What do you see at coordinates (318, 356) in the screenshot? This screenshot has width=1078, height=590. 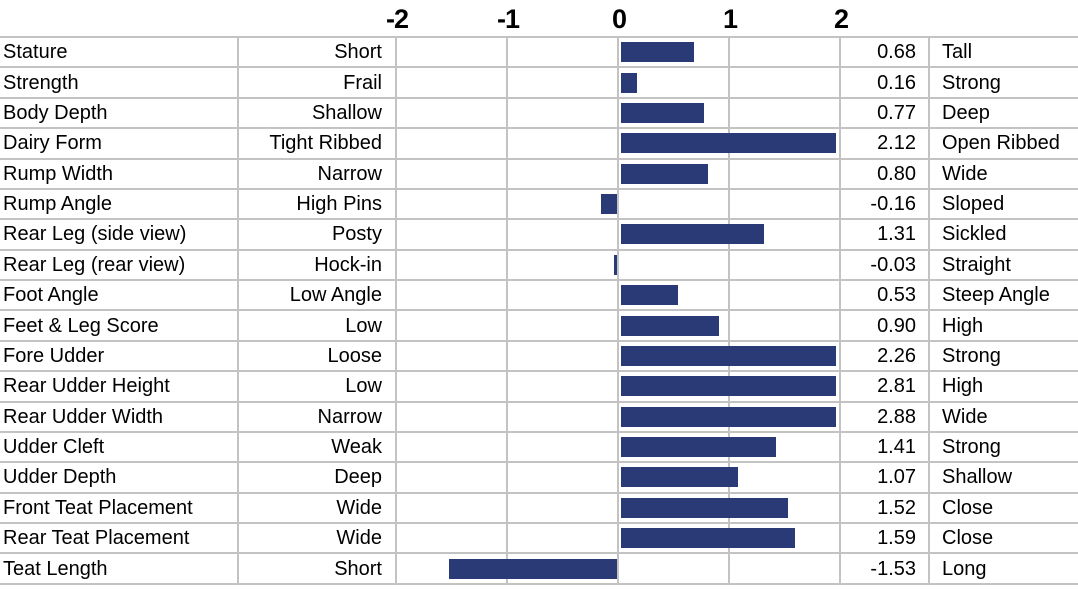 I see `low-end-label-cell: Loose` at bounding box center [318, 356].